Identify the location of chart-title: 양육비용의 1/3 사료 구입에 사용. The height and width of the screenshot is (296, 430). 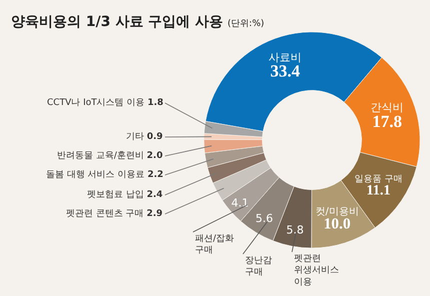
(117, 22).